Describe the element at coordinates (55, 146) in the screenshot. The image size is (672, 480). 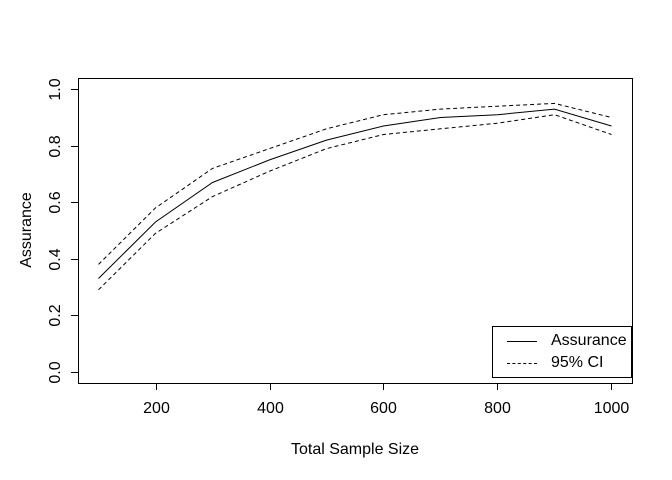
I see `y-tick-label: 0.8` at that location.